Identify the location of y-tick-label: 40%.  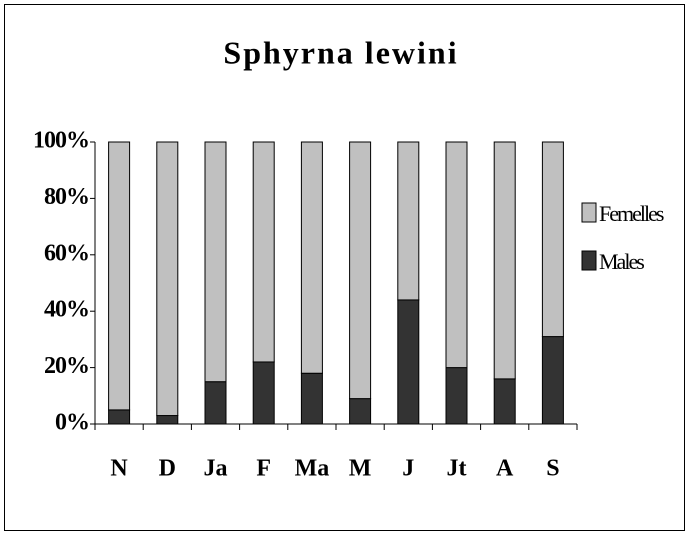
(66, 310).